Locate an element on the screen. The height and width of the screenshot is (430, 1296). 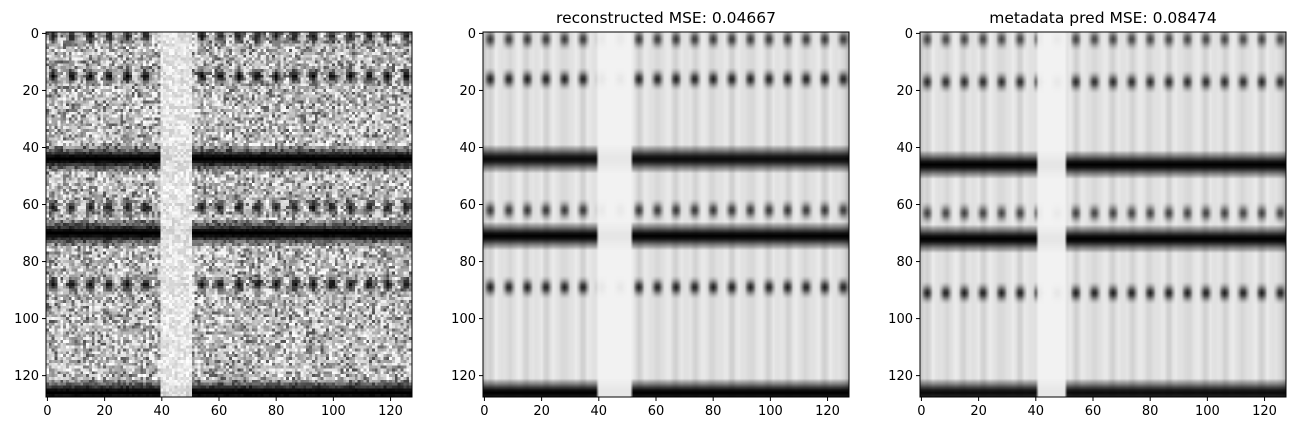
panel-3-title: metadata pred MSE: 0.08474 is located at coordinates (1102, 18).